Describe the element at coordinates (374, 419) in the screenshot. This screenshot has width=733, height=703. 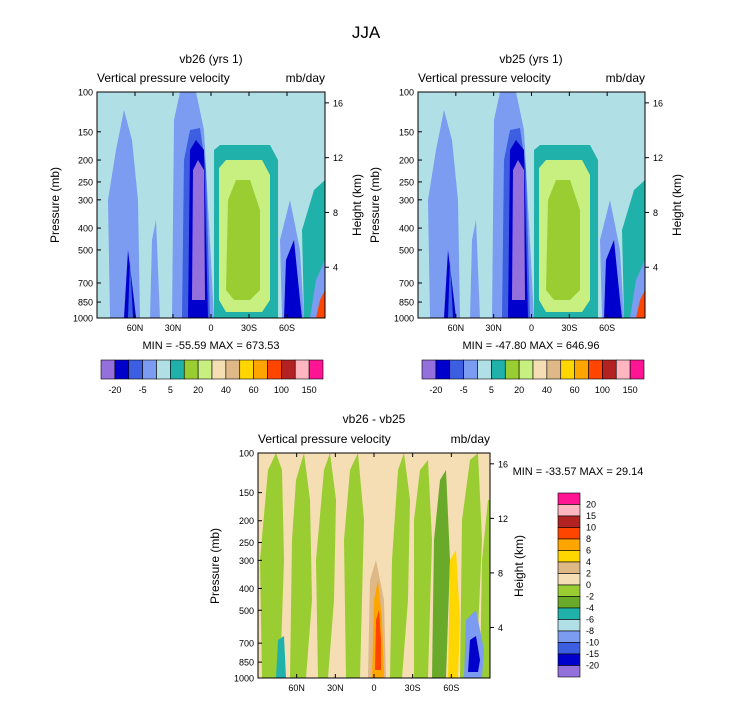
I see `panel-title: vb26 - vb25` at that location.